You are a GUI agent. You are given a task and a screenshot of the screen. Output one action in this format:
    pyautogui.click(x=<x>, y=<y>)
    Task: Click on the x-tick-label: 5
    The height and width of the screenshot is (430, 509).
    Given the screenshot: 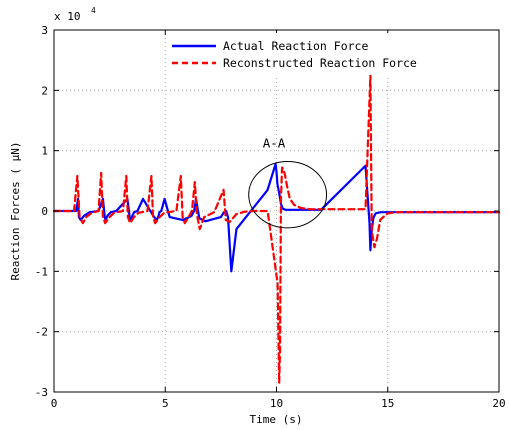 What is the action you would take?
    pyautogui.click(x=165, y=403)
    